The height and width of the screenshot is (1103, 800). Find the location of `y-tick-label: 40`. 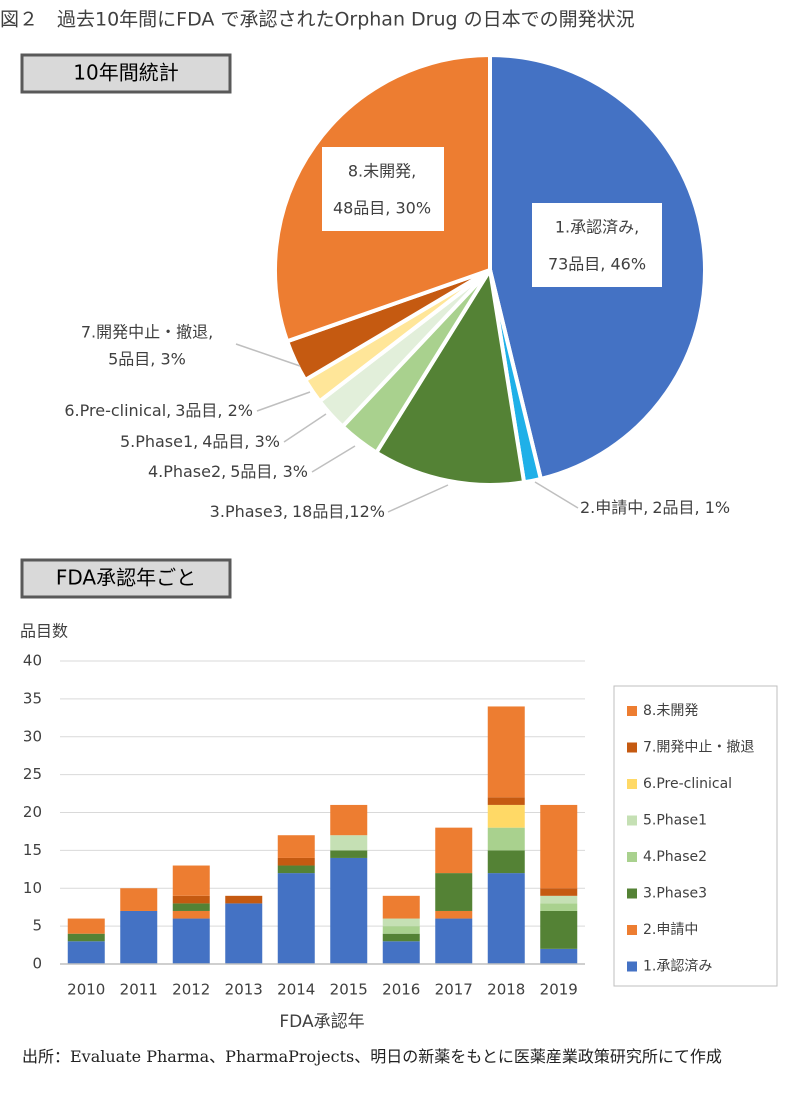

y-tick-label: 40 is located at coordinates (32, 661).